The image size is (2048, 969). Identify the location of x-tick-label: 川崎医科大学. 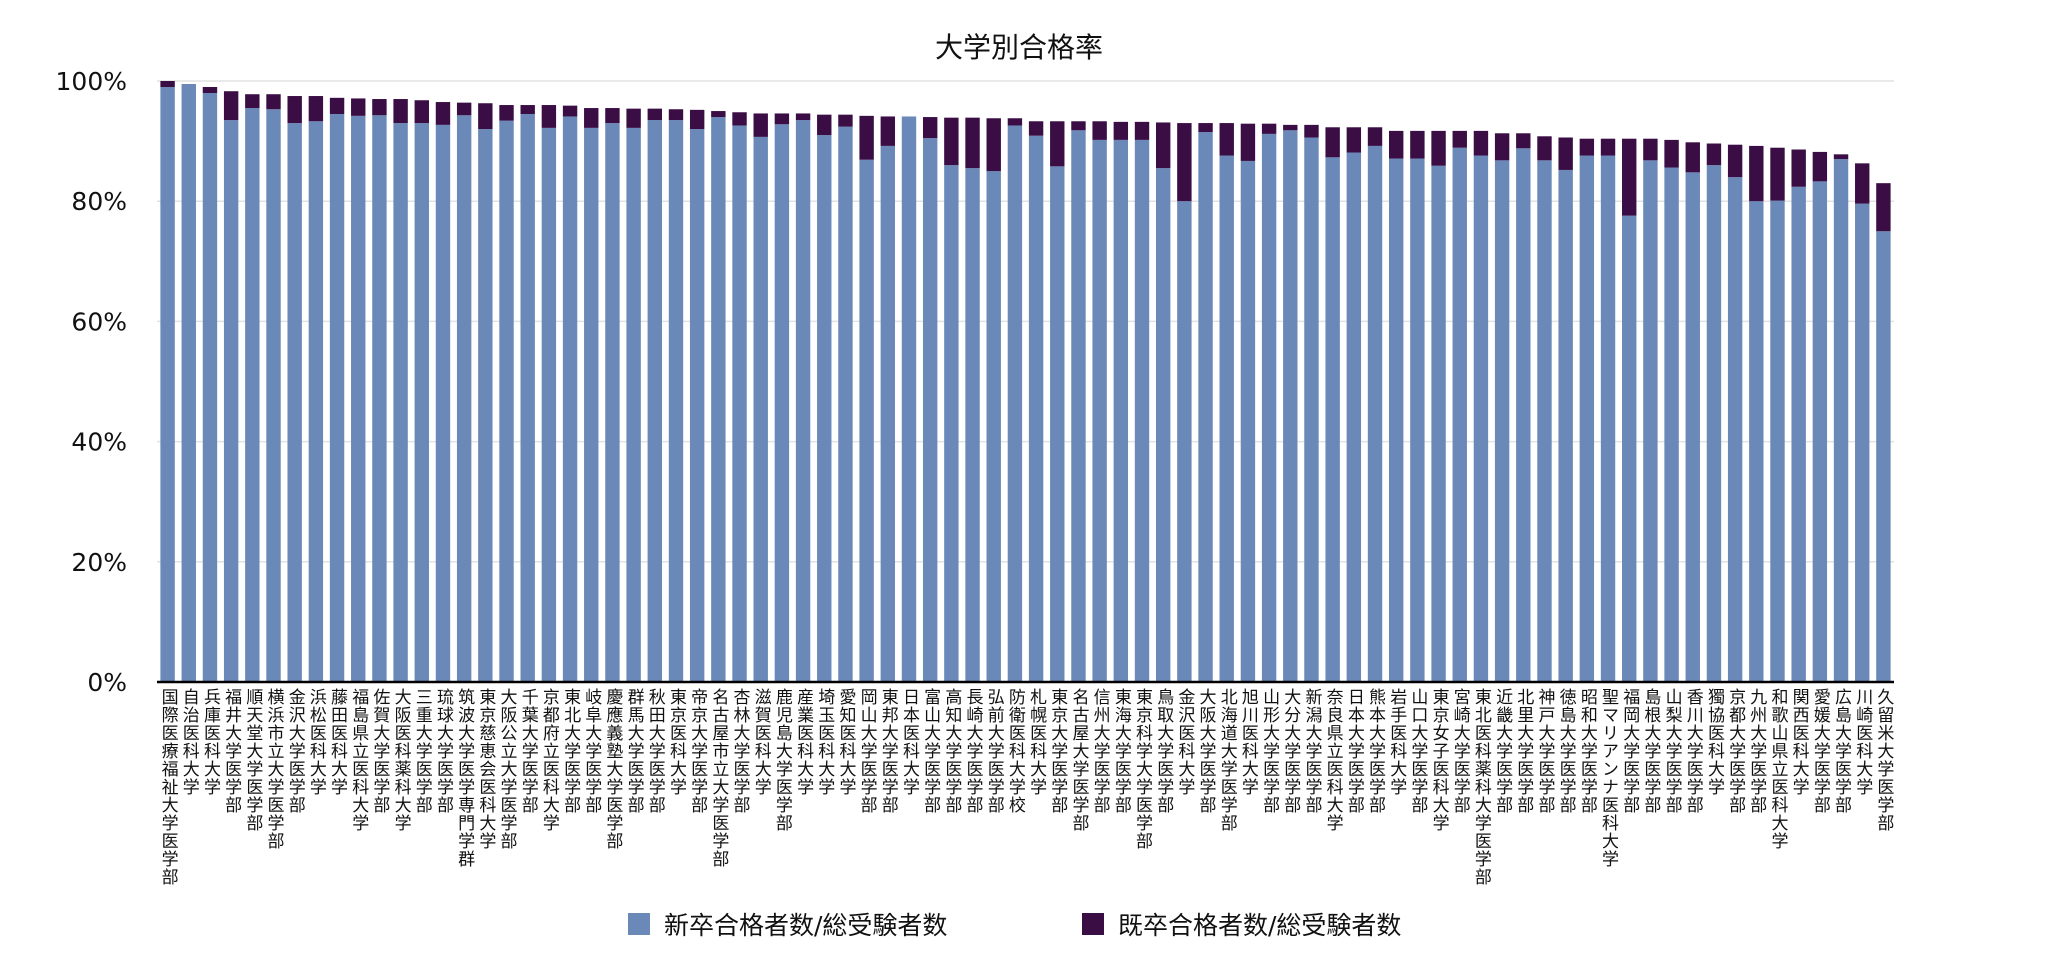
(1862, 742).